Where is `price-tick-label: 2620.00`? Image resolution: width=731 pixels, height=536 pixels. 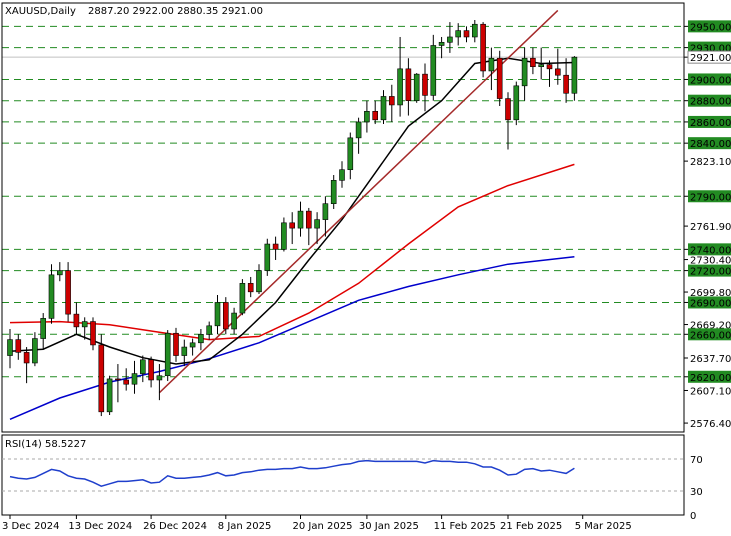 price-tick-label: 2620.00 is located at coordinates (710, 378).